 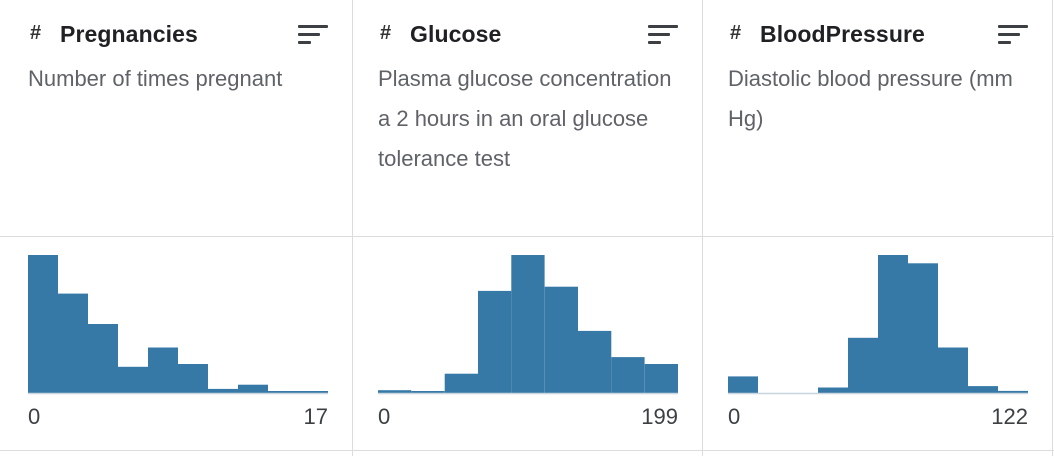 I want to click on histogram-max-label: 17, so click(x=315, y=416).